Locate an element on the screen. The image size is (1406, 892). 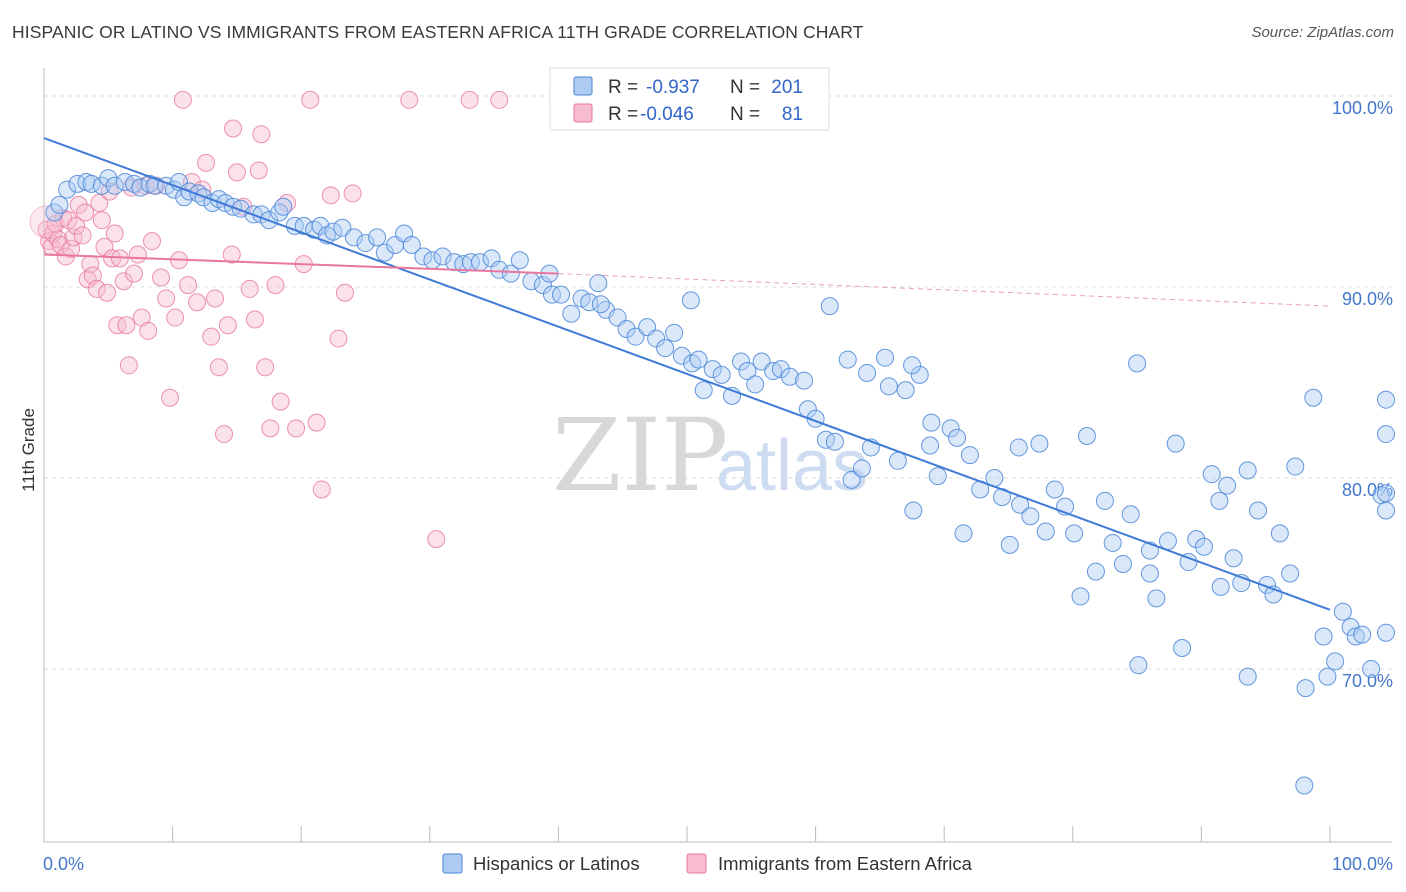
legend-box is located at coordinates (689, 99).